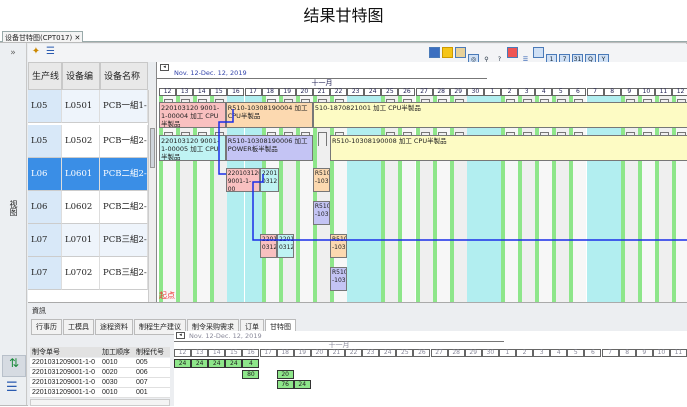  What do you see at coordinates (595, 92) in the screenshot?
I see `day-tick: 7` at bounding box center [595, 92].